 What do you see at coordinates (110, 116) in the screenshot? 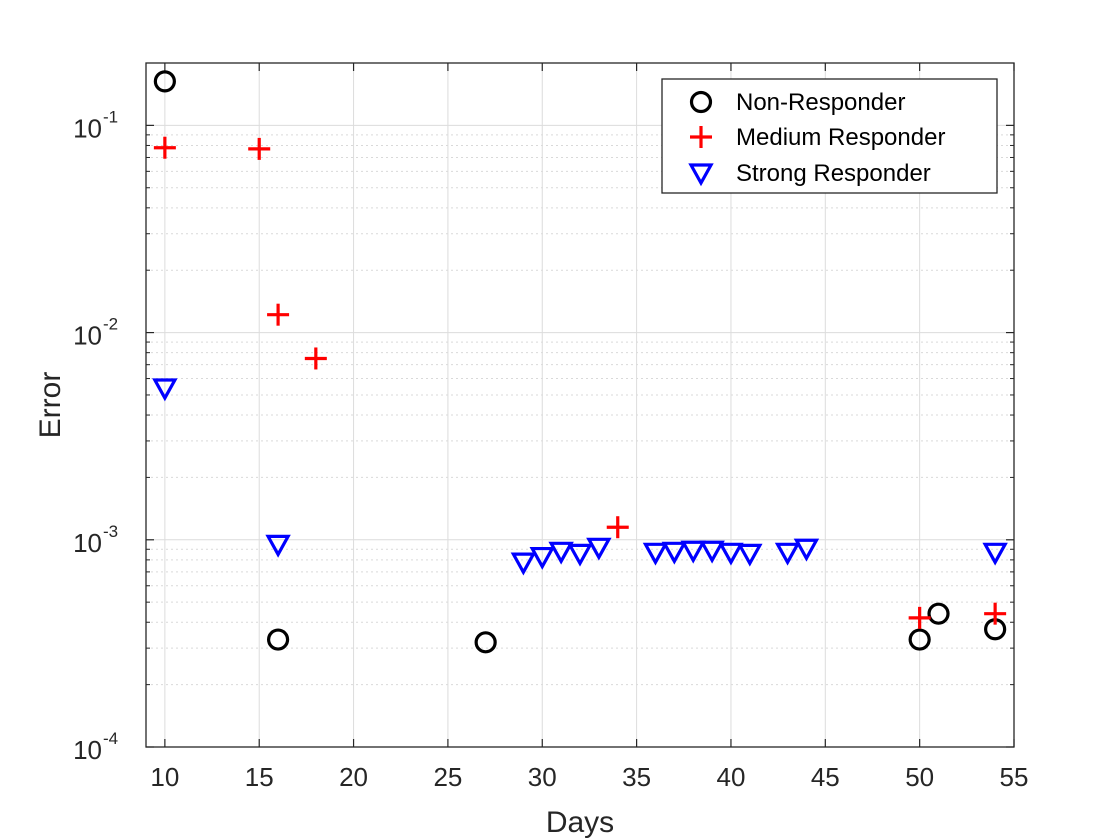
I see `y-tick-label-exponent: -1` at bounding box center [110, 116].